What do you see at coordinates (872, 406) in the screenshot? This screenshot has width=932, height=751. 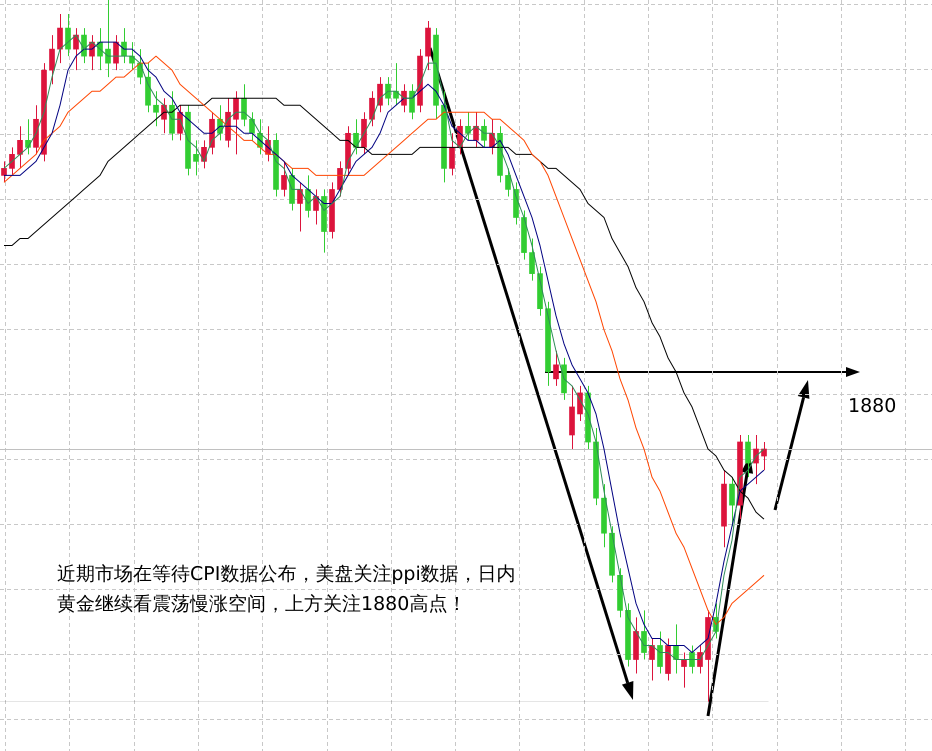 I see `text: 1880` at bounding box center [872, 406].